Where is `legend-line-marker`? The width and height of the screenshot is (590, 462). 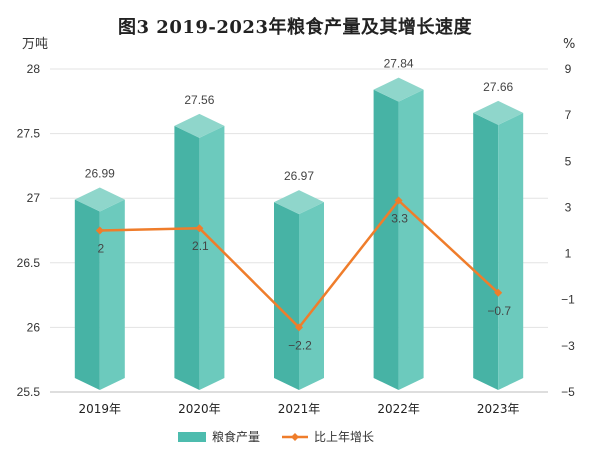
legend-line-marker is located at coordinates (295, 437).